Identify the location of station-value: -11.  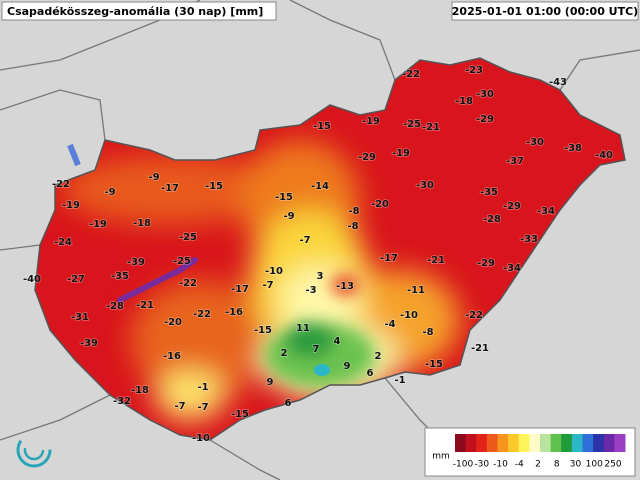
(416, 290).